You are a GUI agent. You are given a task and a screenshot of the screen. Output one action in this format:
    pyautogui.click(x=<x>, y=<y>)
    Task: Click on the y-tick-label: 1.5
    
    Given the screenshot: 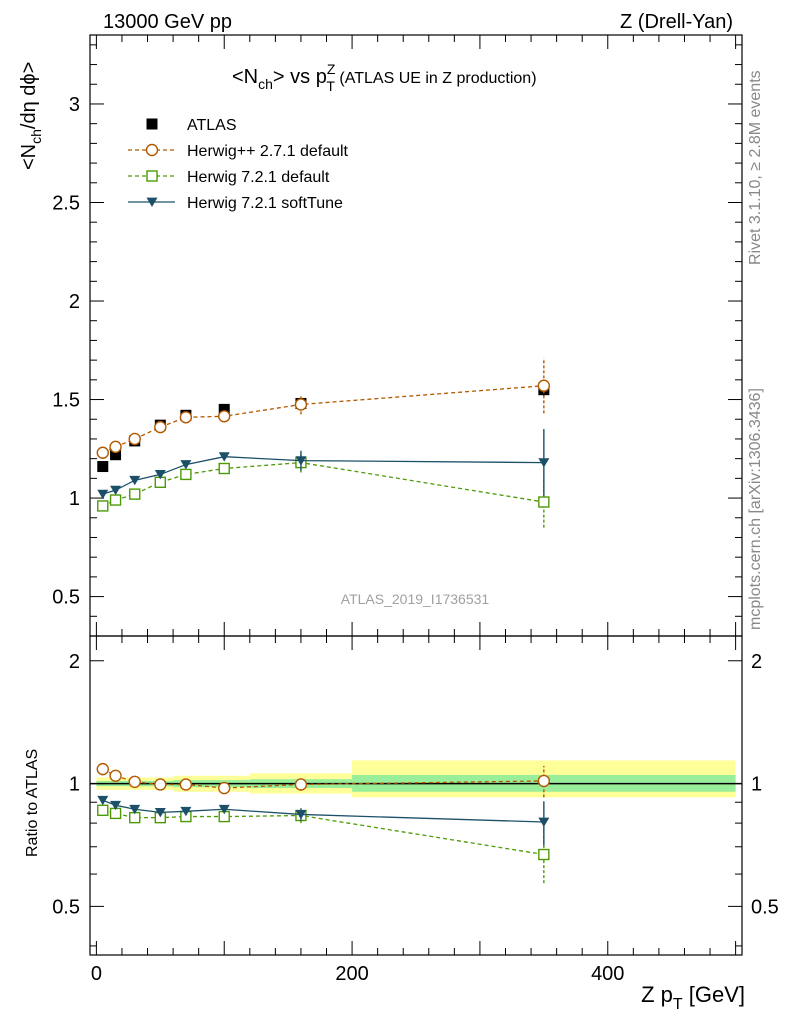 What is the action you would take?
    pyautogui.click(x=66, y=401)
    